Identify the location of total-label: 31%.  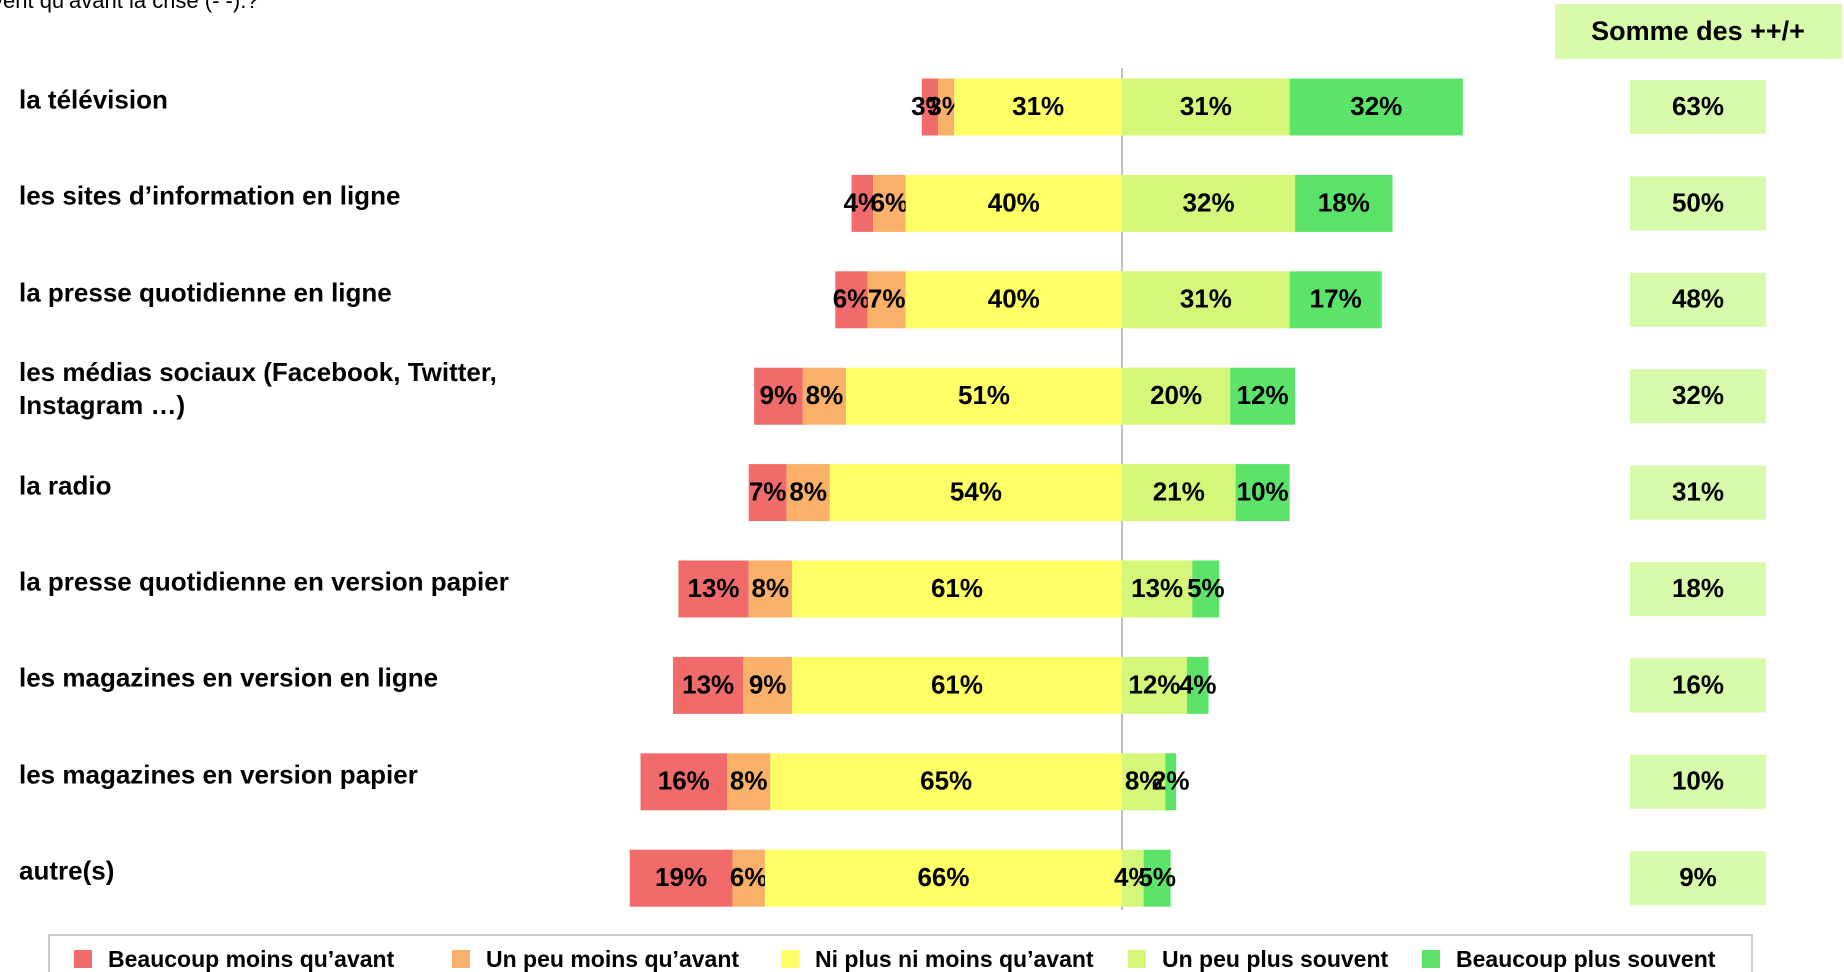
(1698, 491).